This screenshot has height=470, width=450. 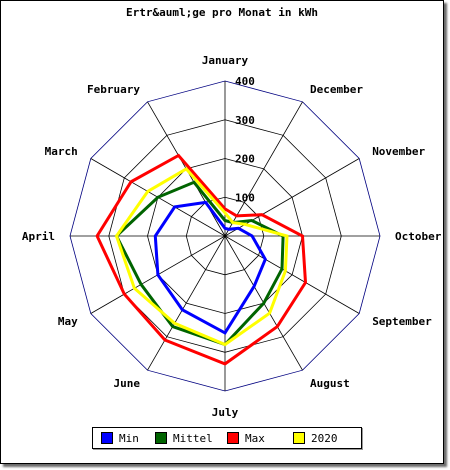 What do you see at coordinates (113, 89) in the screenshot?
I see `category-label: February` at bounding box center [113, 89].